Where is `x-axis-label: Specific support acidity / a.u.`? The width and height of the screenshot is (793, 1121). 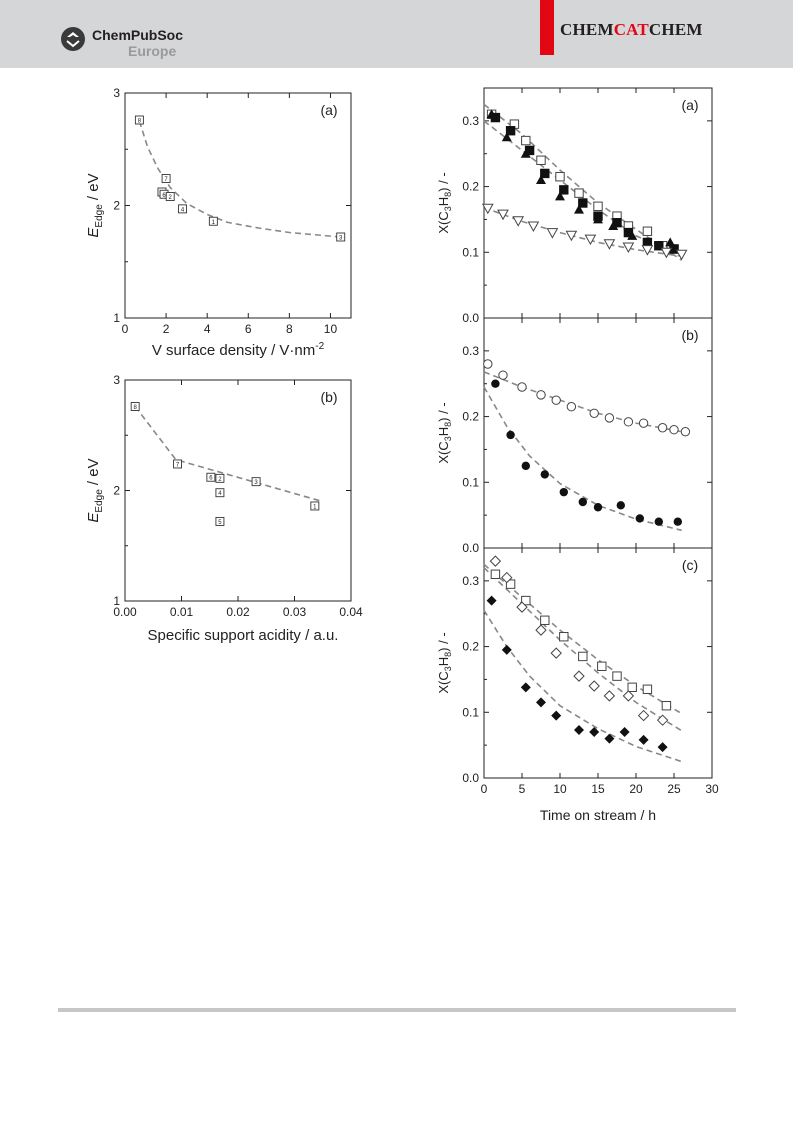 x-axis-label: Specific support acidity / a.u. is located at coordinates (243, 635).